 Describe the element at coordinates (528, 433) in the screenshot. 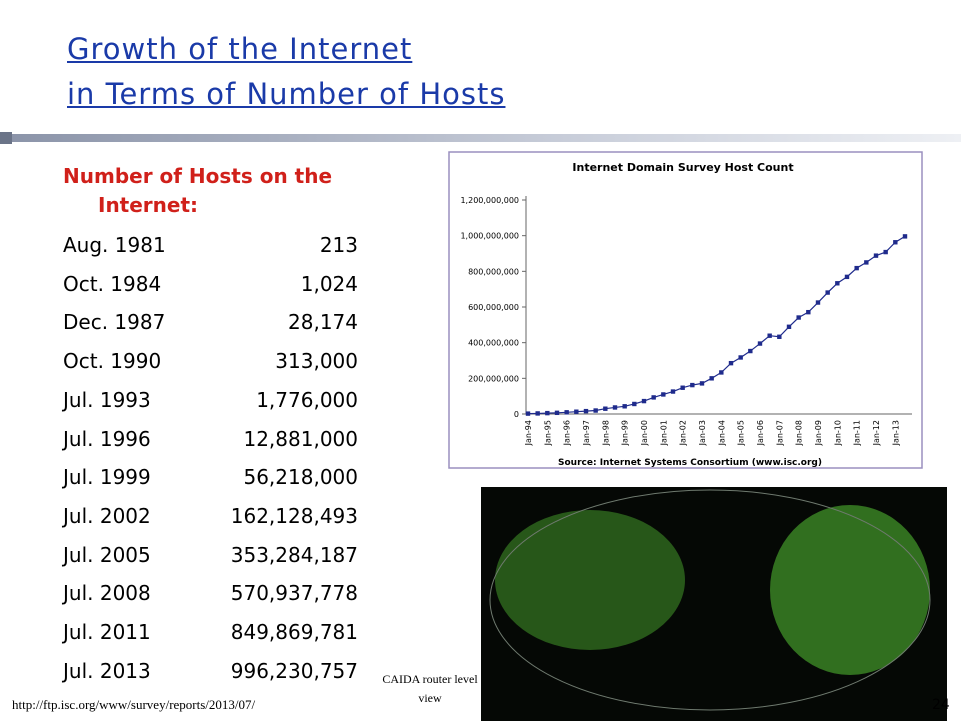

I see `x-tick-label: Jan-94` at that location.